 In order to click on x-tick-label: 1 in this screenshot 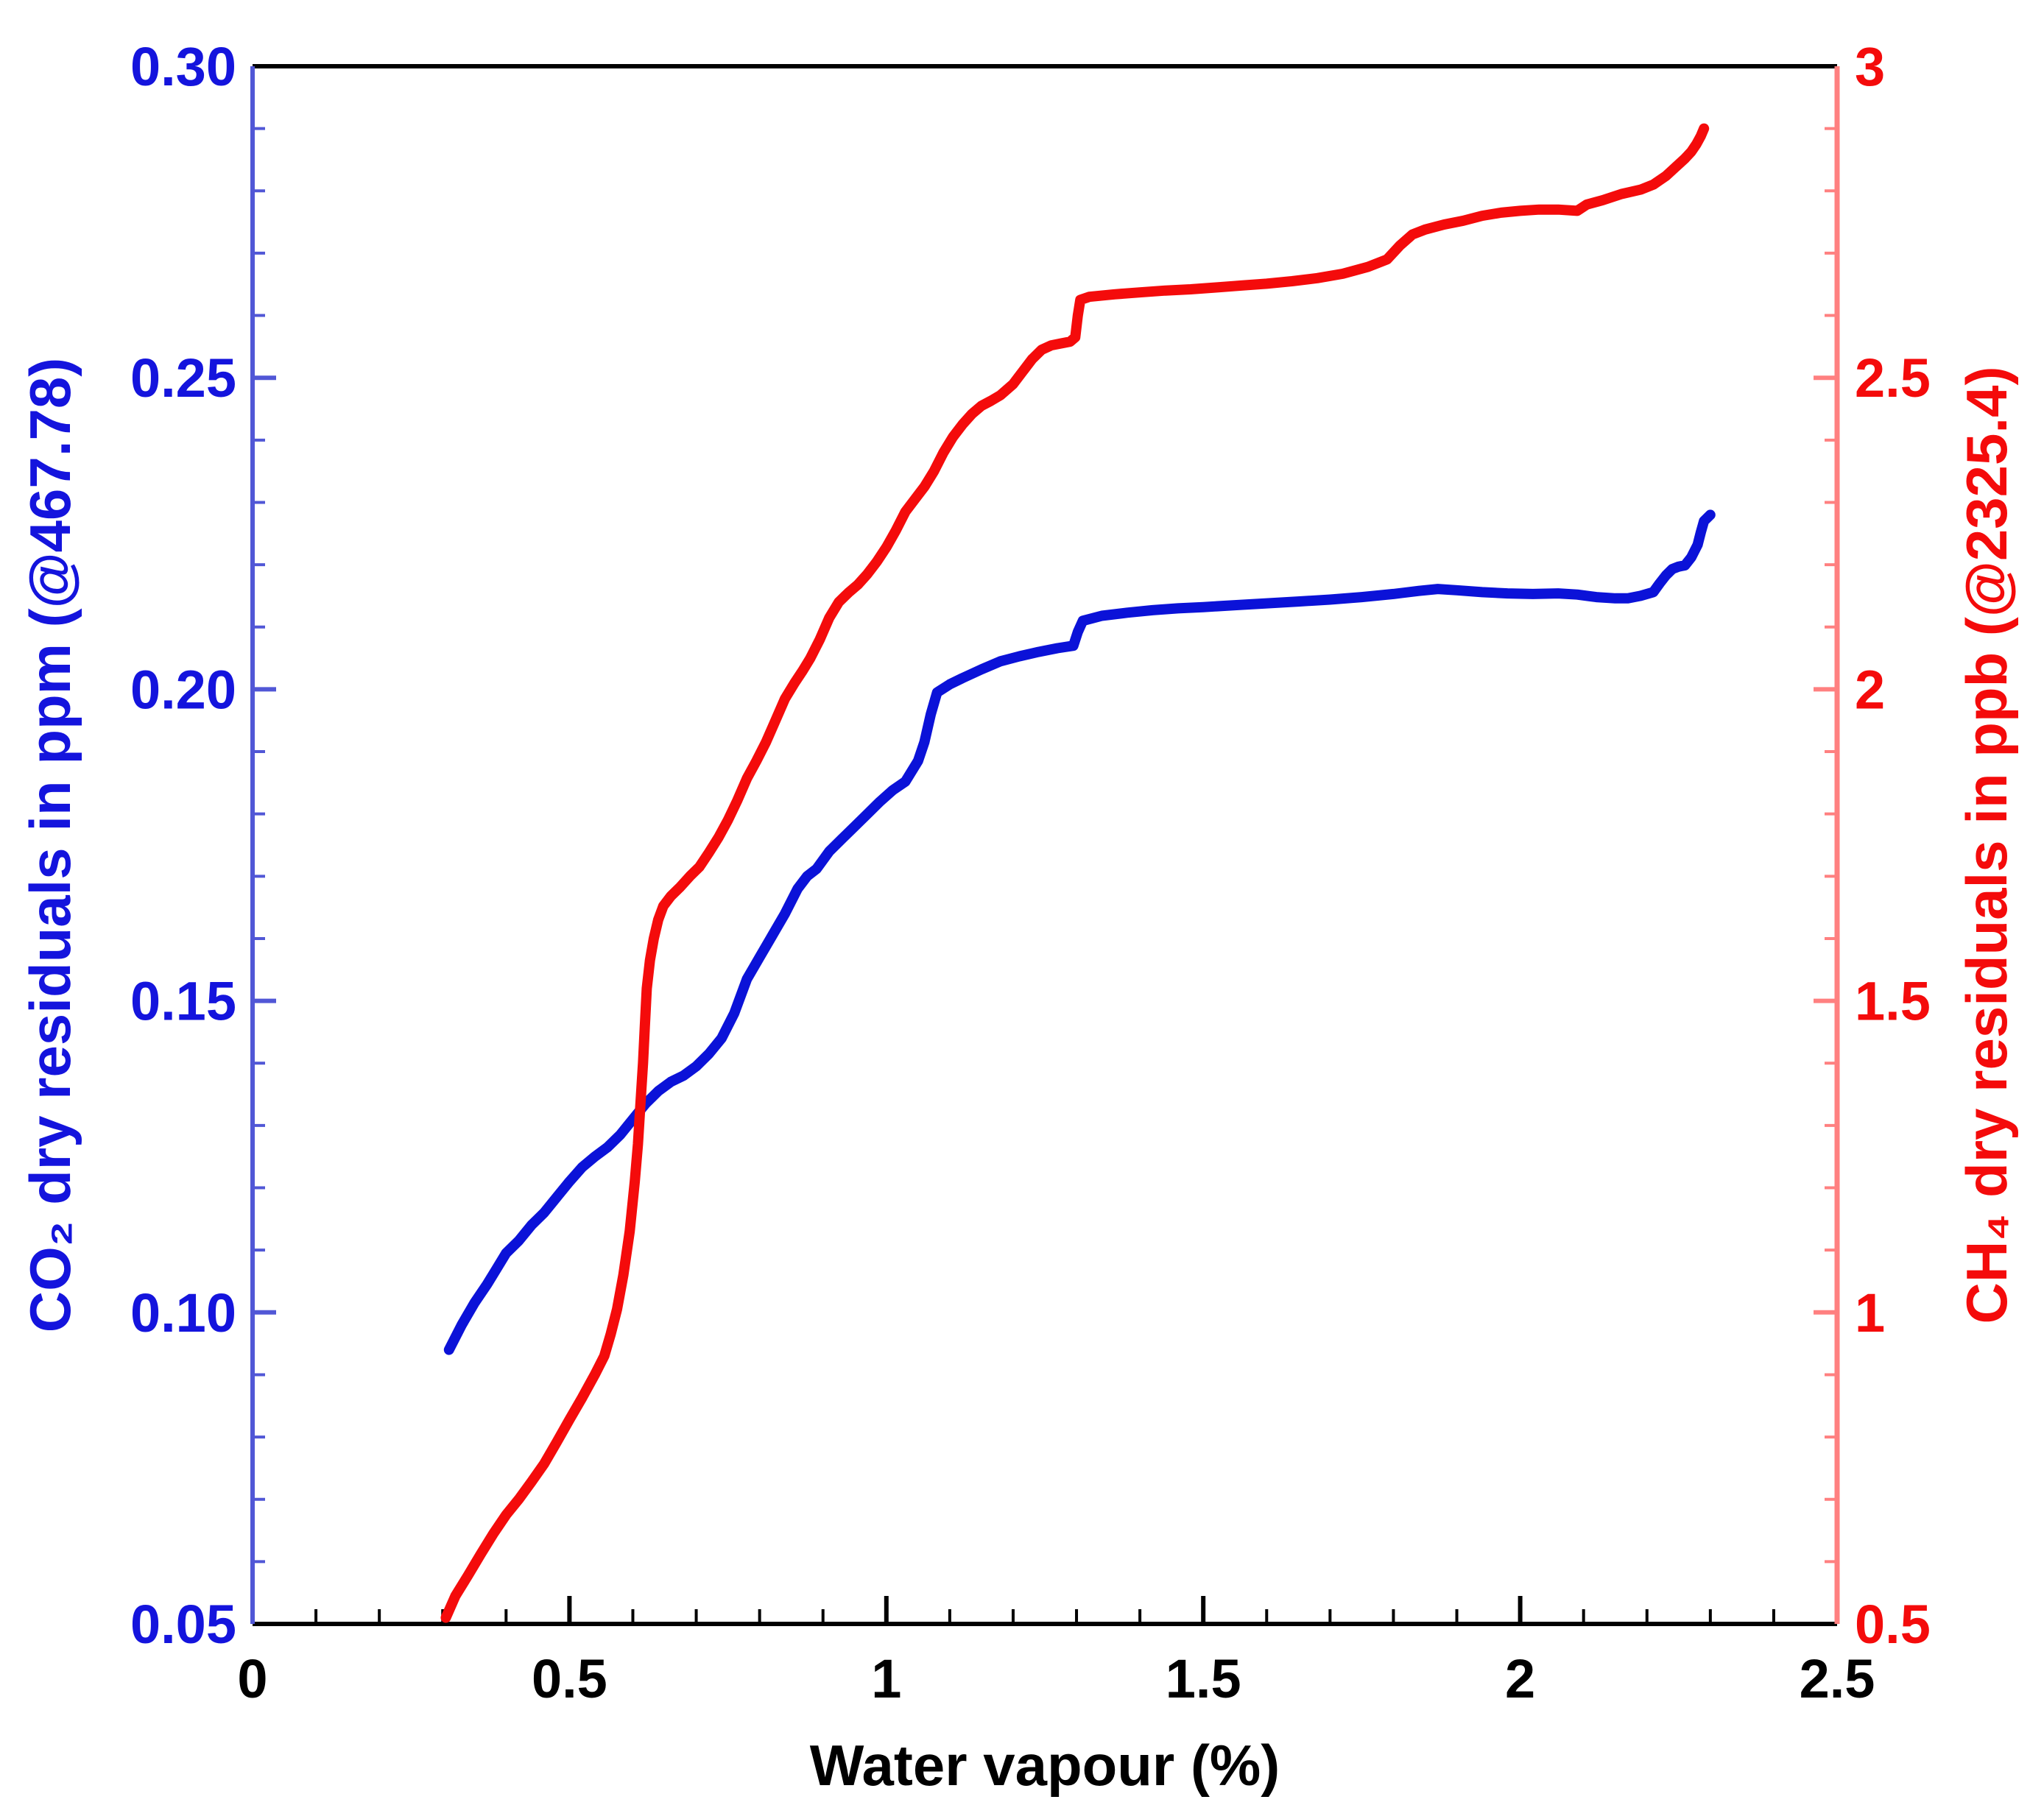, I will do `click(886, 1679)`.